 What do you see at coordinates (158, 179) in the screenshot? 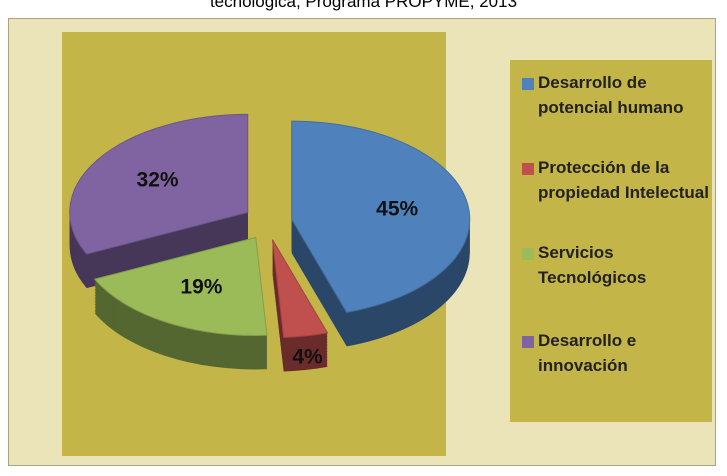
I see `data-label: 32%` at bounding box center [158, 179].